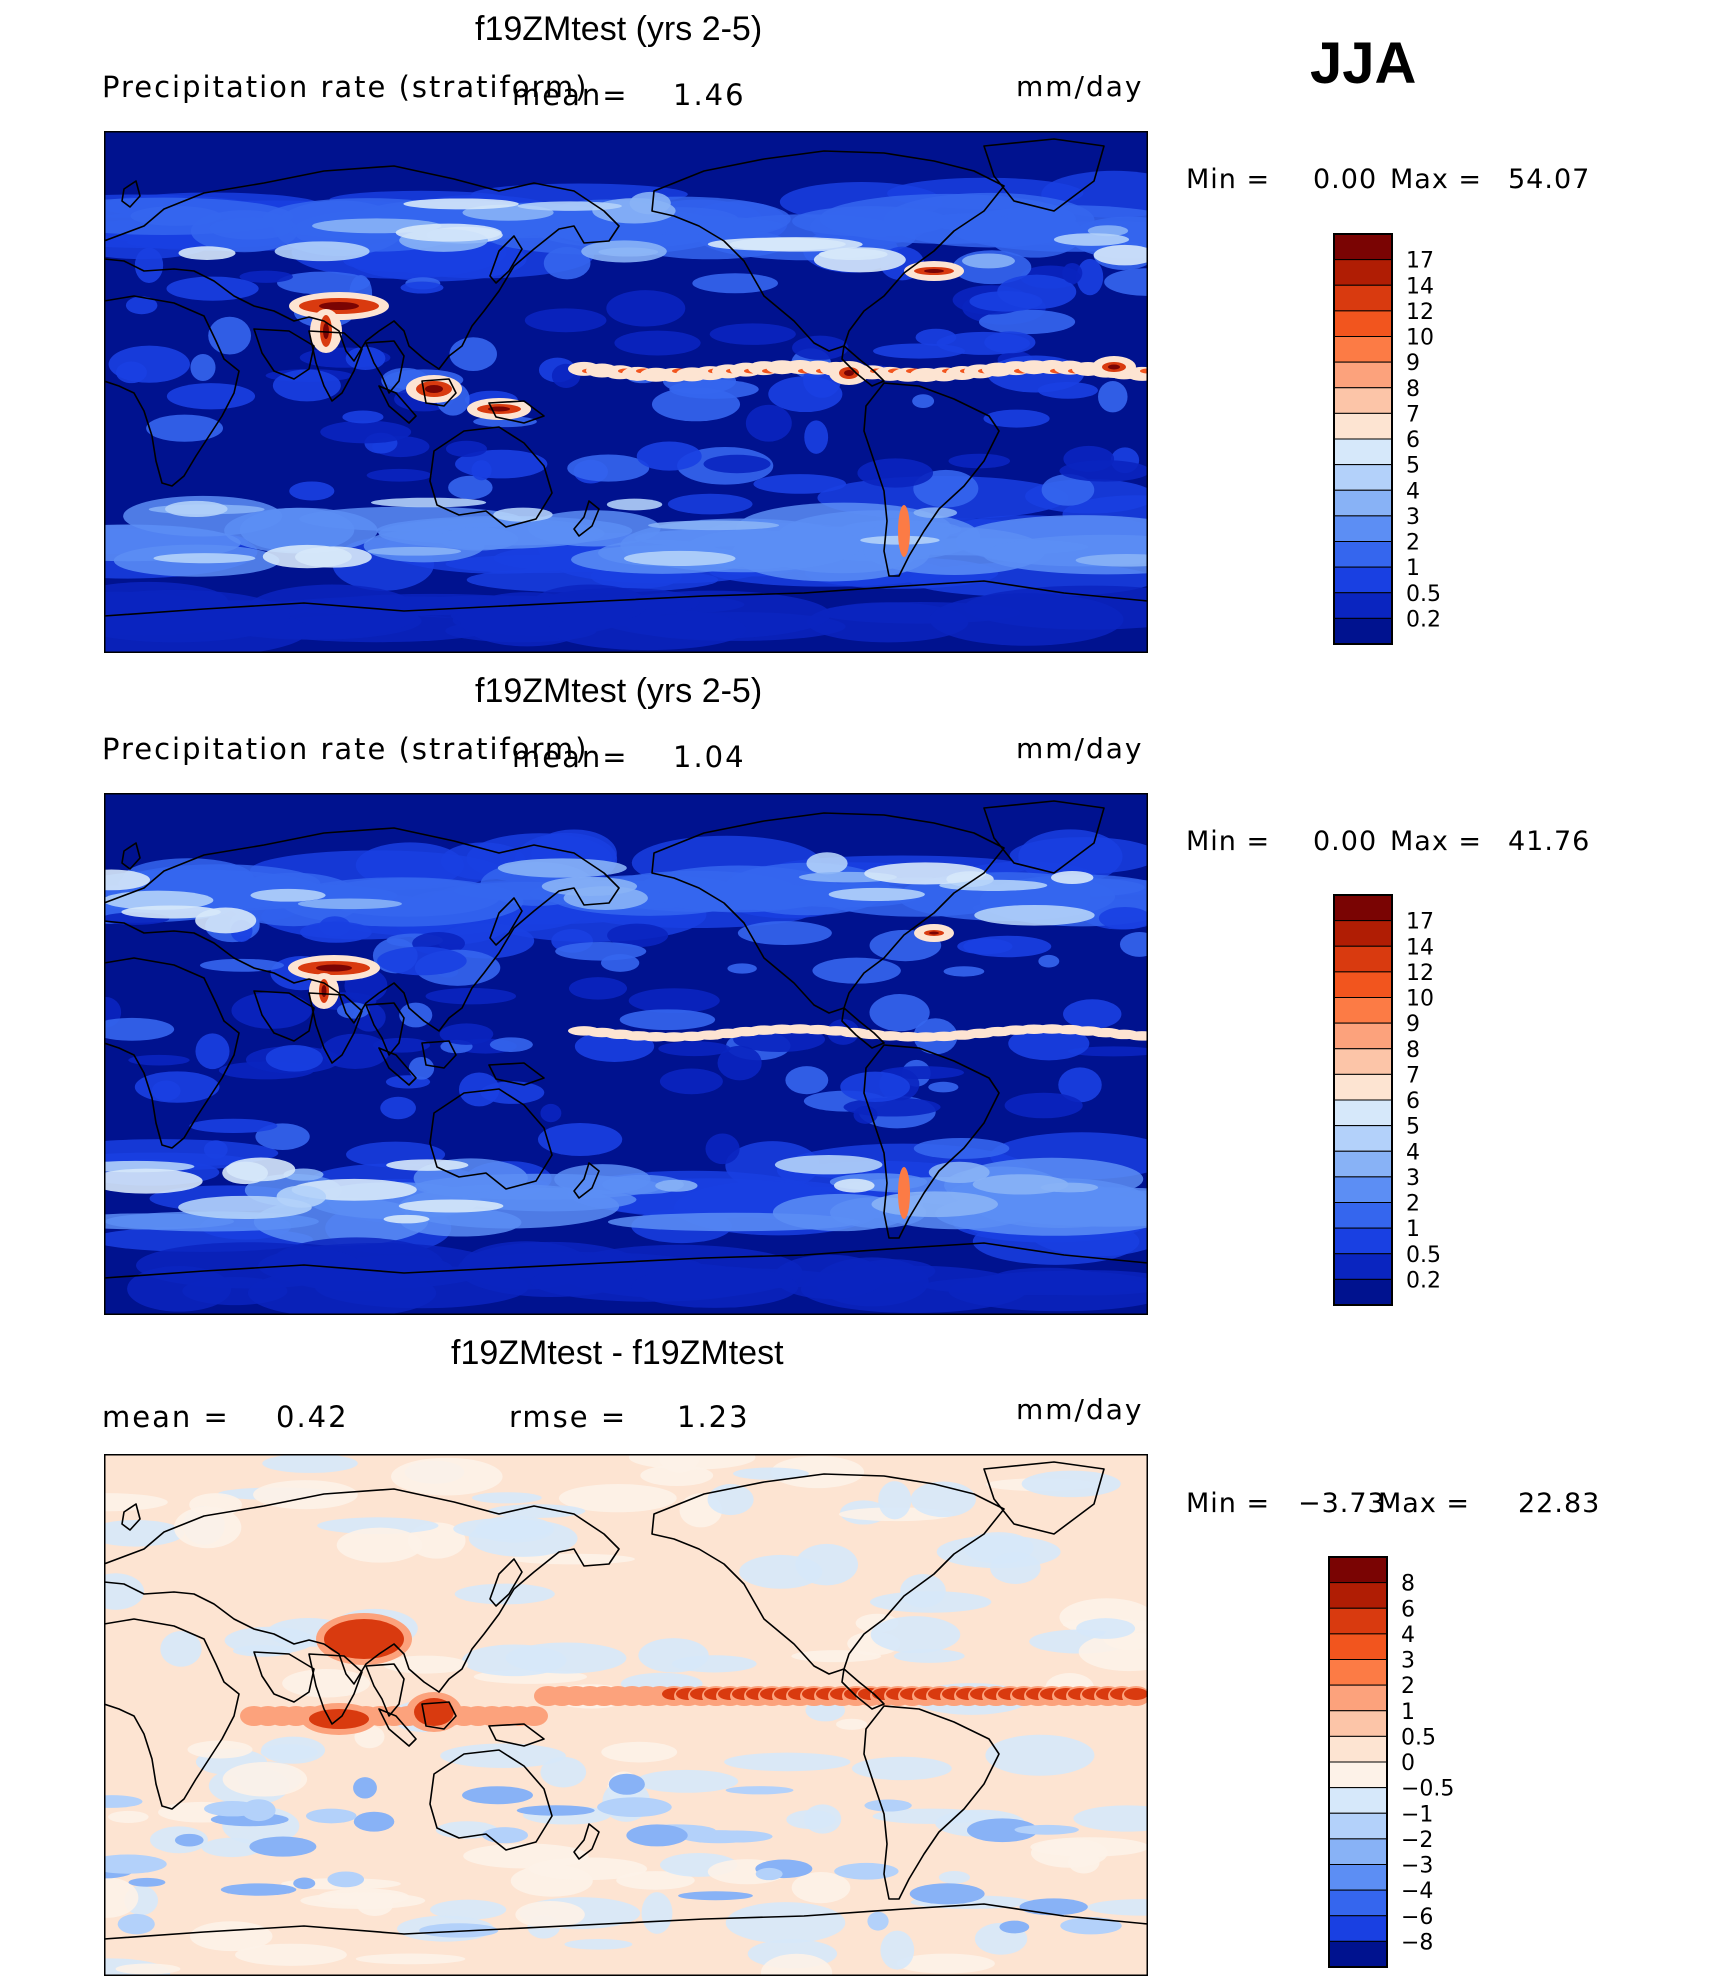 The height and width of the screenshot is (1979, 1710). What do you see at coordinates (1417, 1917) in the screenshot?
I see `colorbar3-tick-label: −6` at bounding box center [1417, 1917].